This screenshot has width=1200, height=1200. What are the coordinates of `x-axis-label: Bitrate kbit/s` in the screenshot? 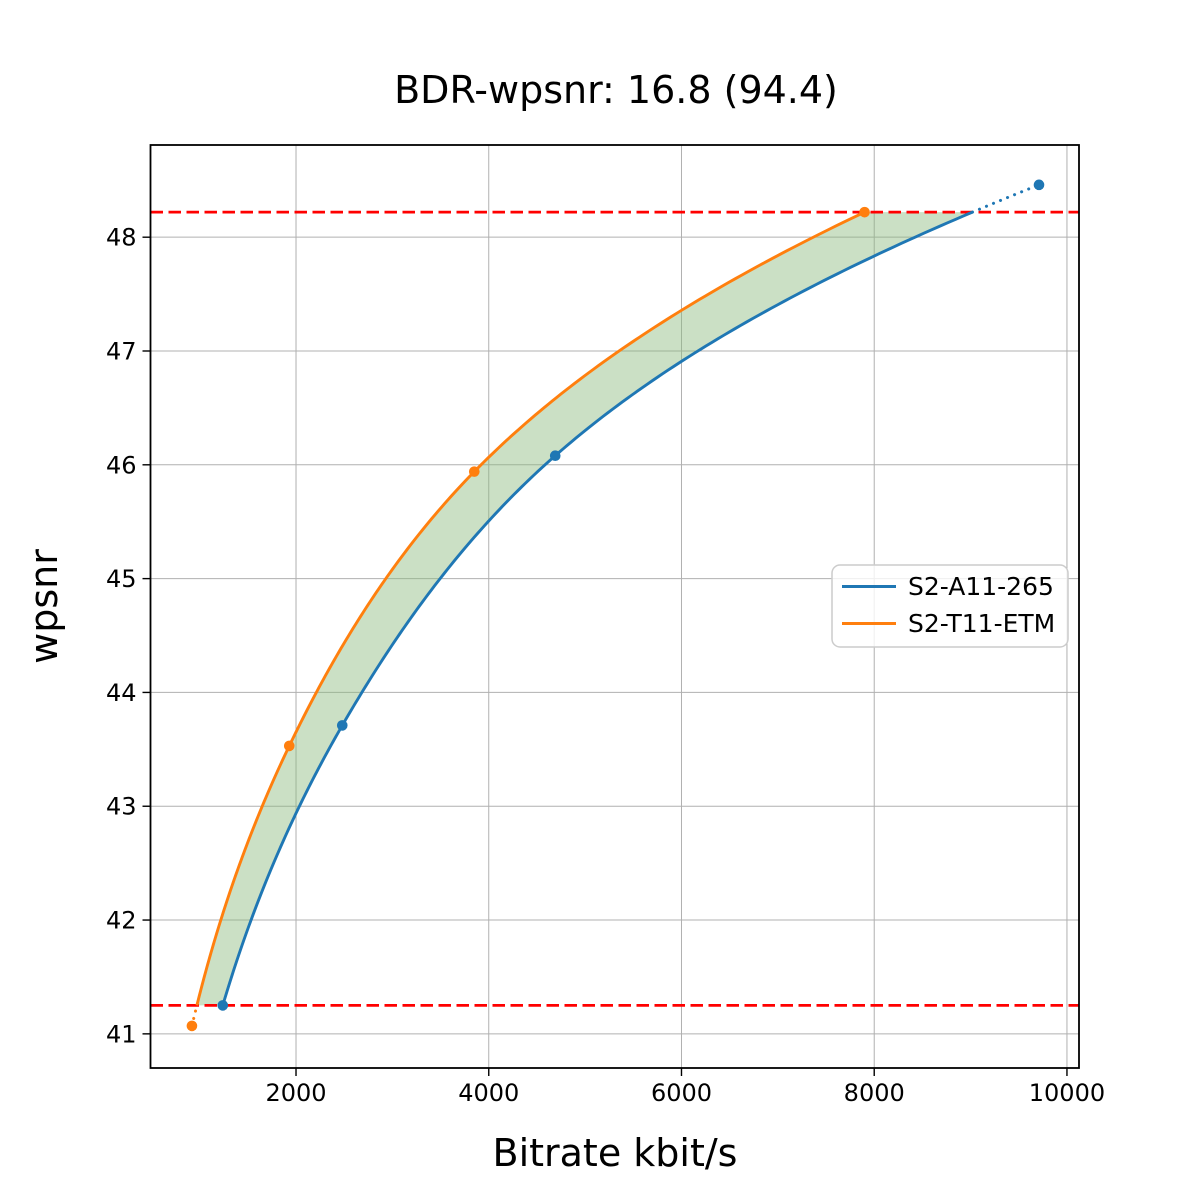 It's located at (615, 1153).